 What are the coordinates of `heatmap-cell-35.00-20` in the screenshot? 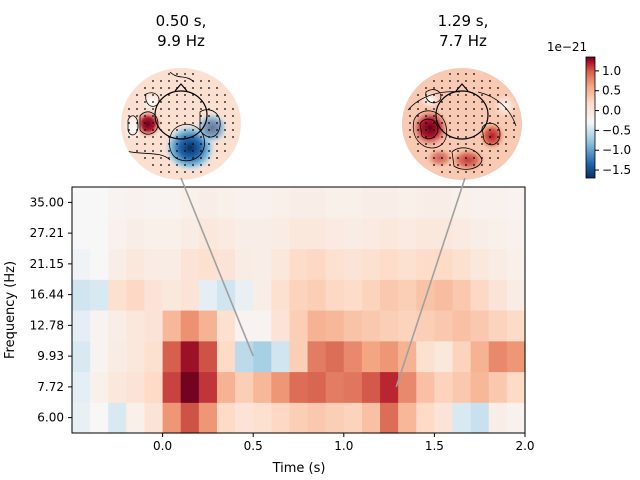 It's located at (444, 203).